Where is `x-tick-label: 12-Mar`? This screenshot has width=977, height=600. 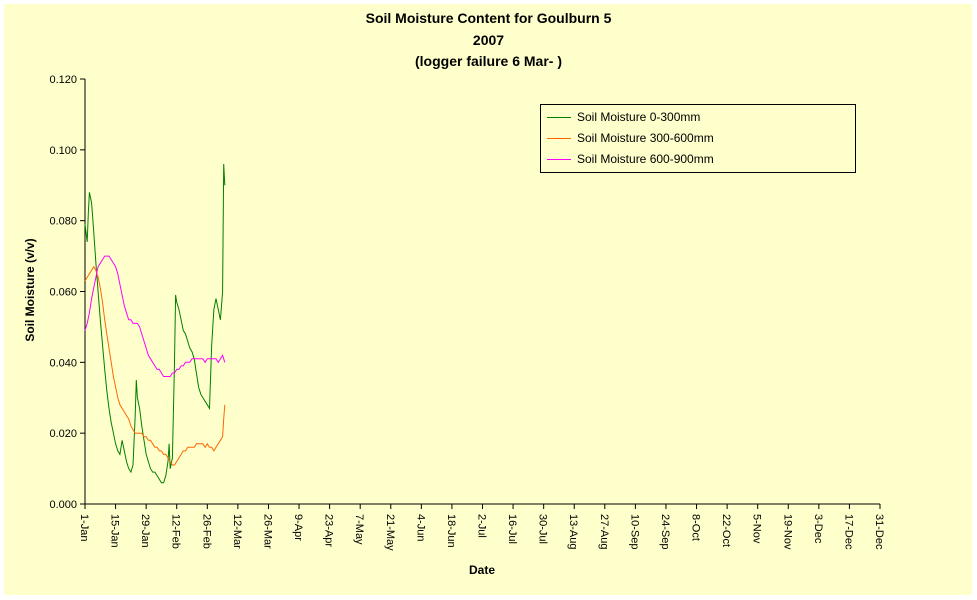 x-tick-label: 12-Mar is located at coordinates (237, 531).